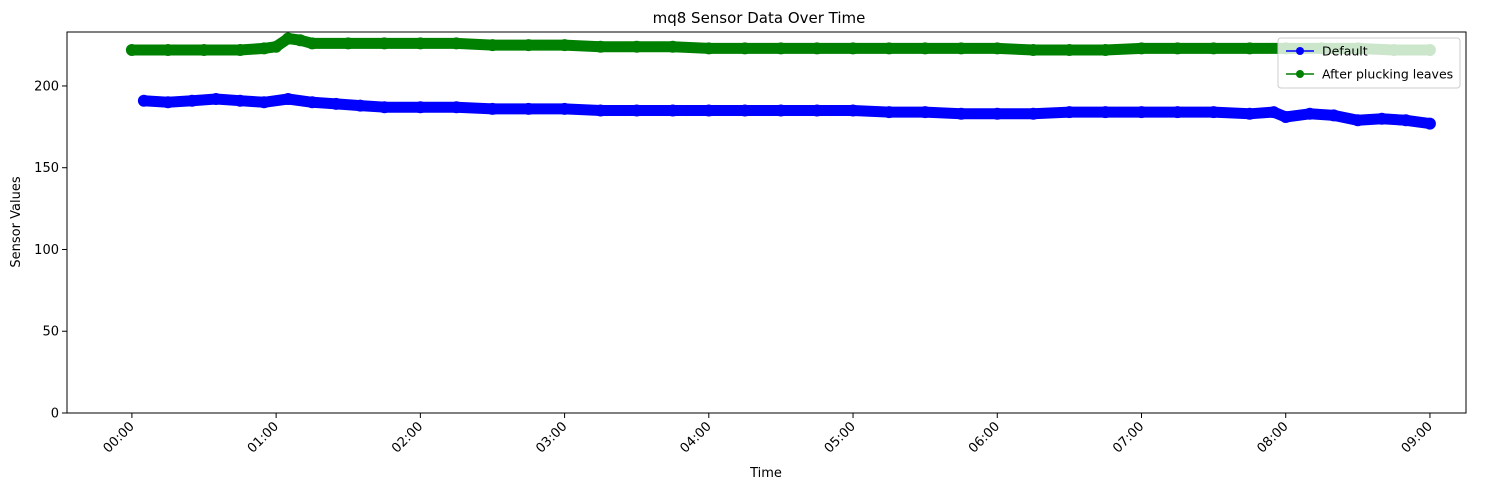  What do you see at coordinates (46, 168) in the screenshot?
I see `y-tick-label: 150` at bounding box center [46, 168].